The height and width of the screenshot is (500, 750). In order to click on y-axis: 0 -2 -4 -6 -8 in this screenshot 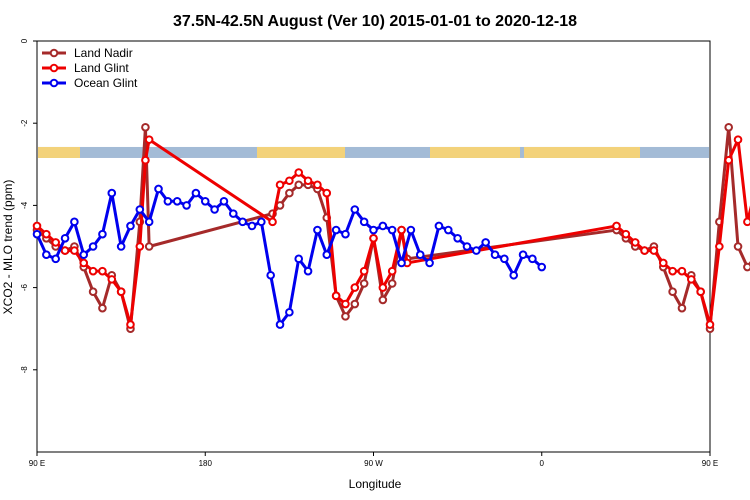, I will do `click(28, 205)`.